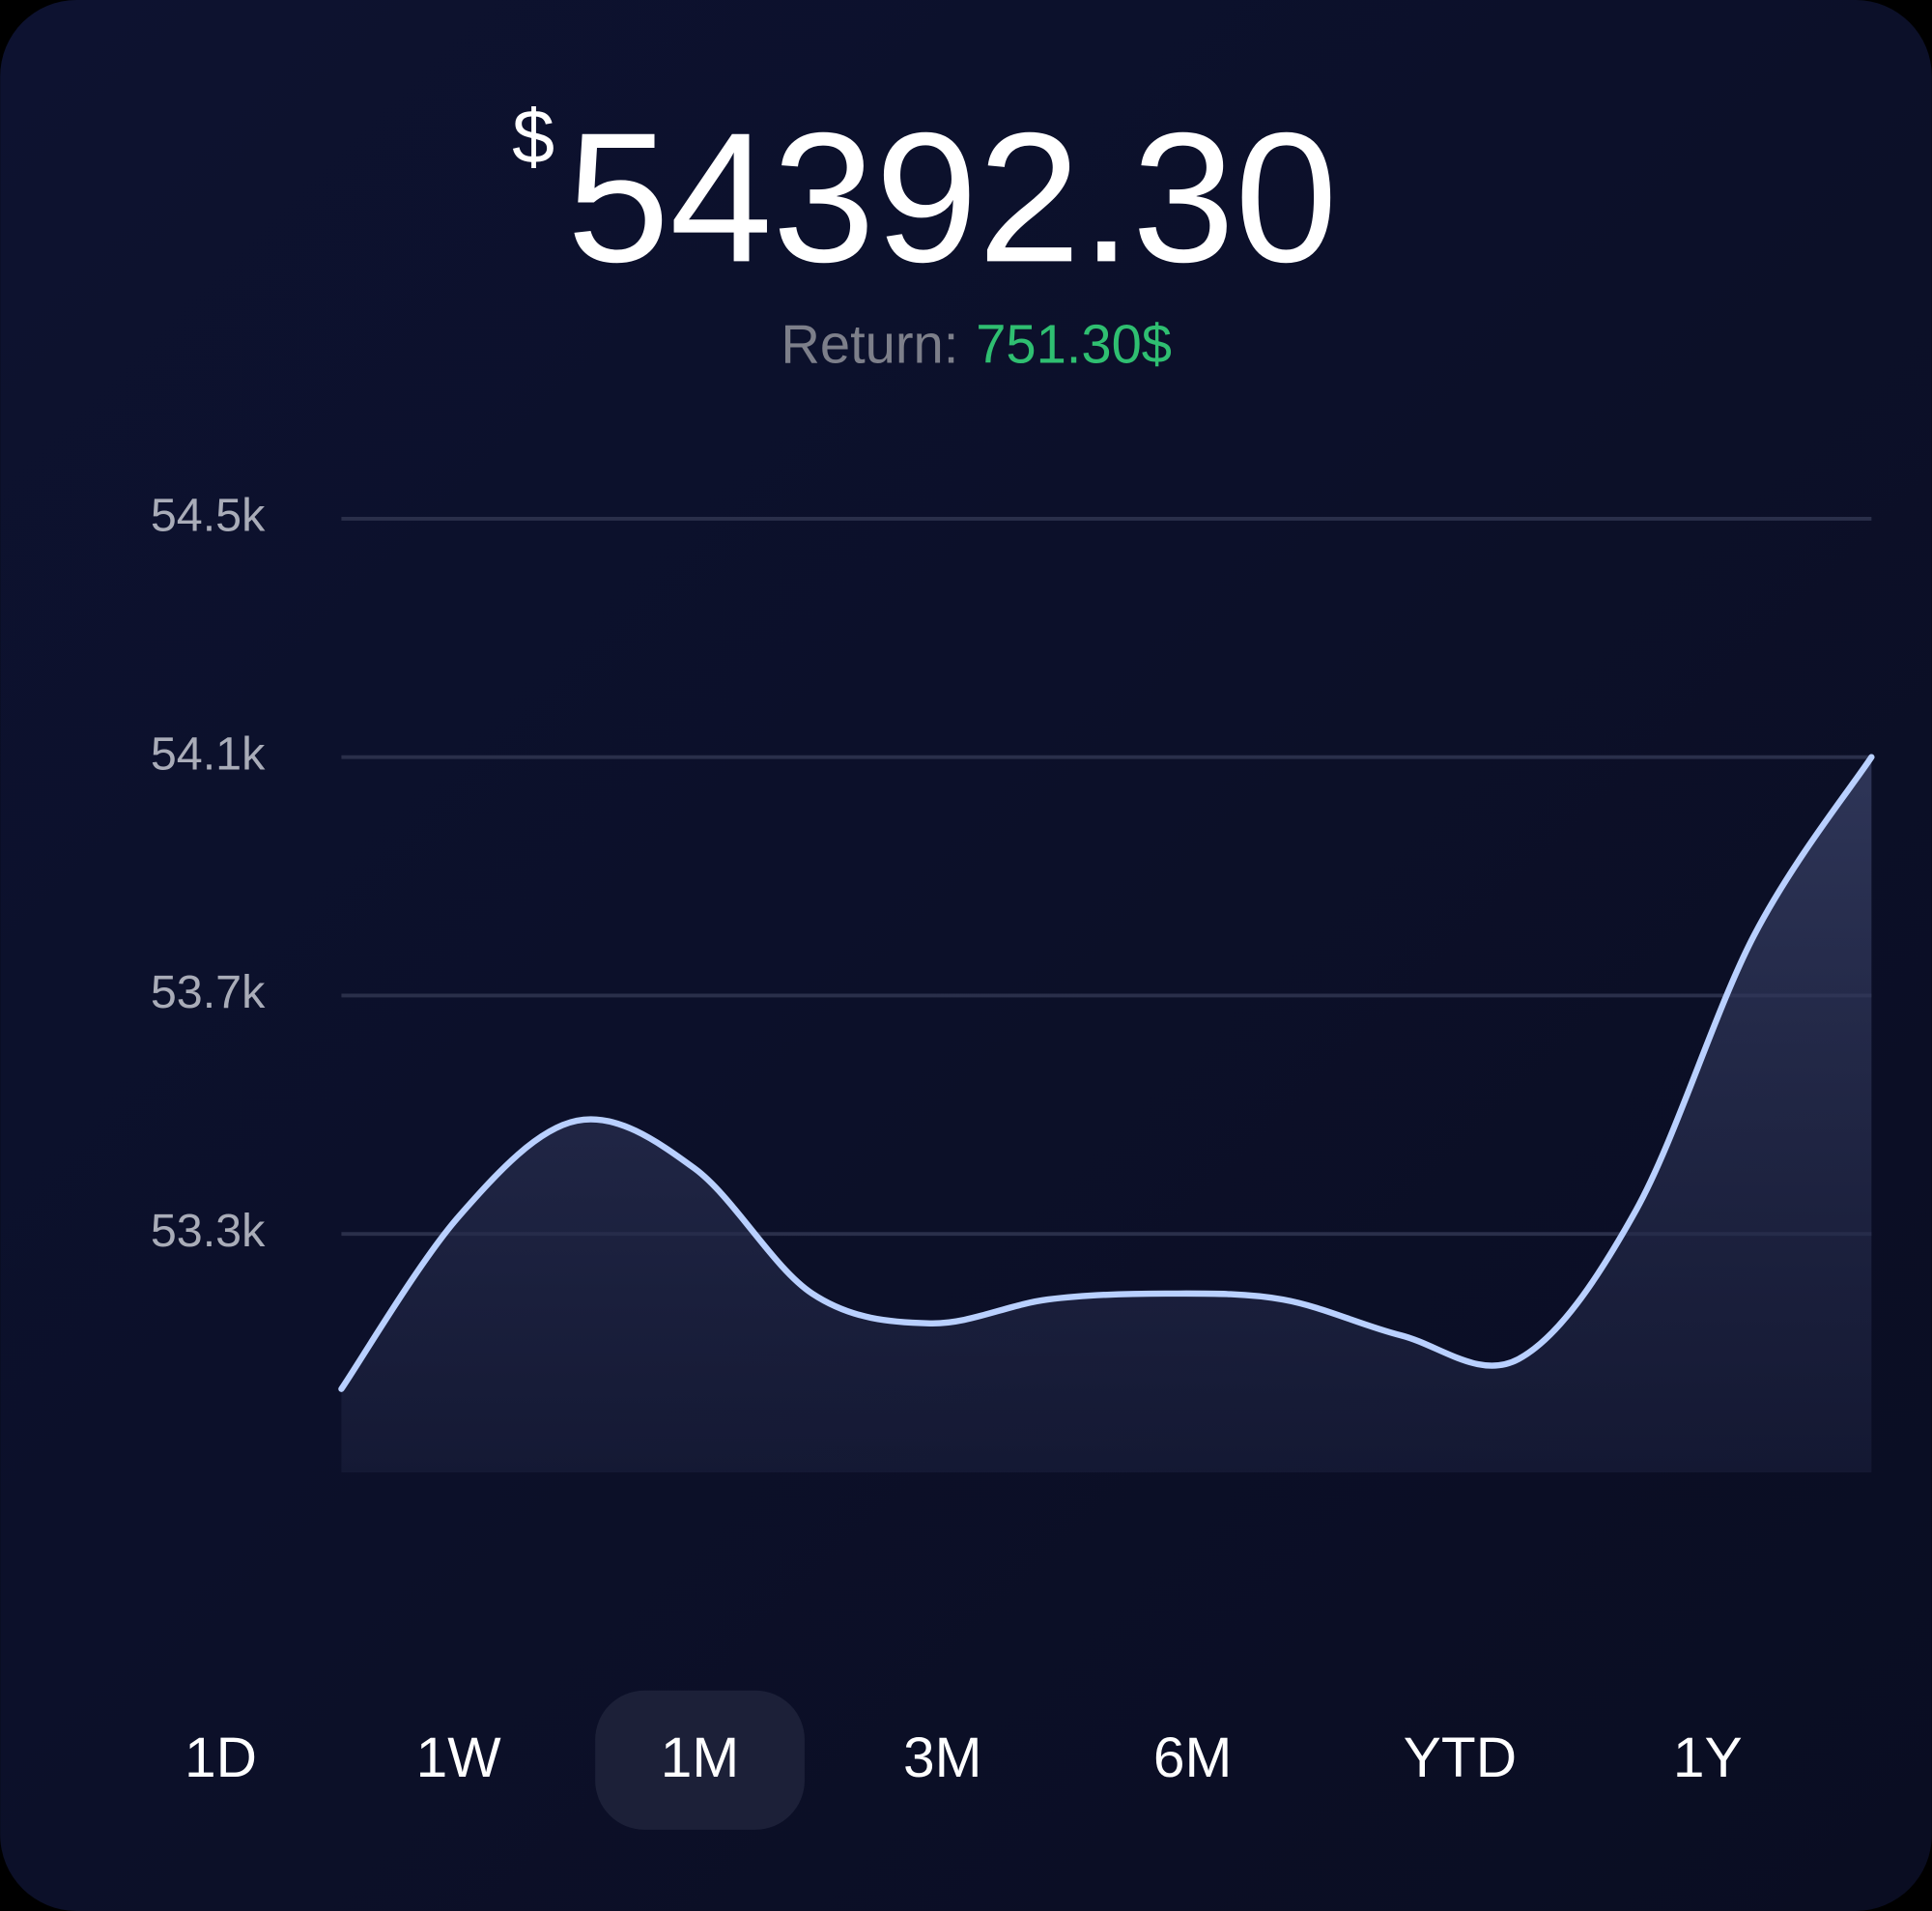  What do you see at coordinates (869, 344) in the screenshot?
I see `return-label: Return:` at bounding box center [869, 344].